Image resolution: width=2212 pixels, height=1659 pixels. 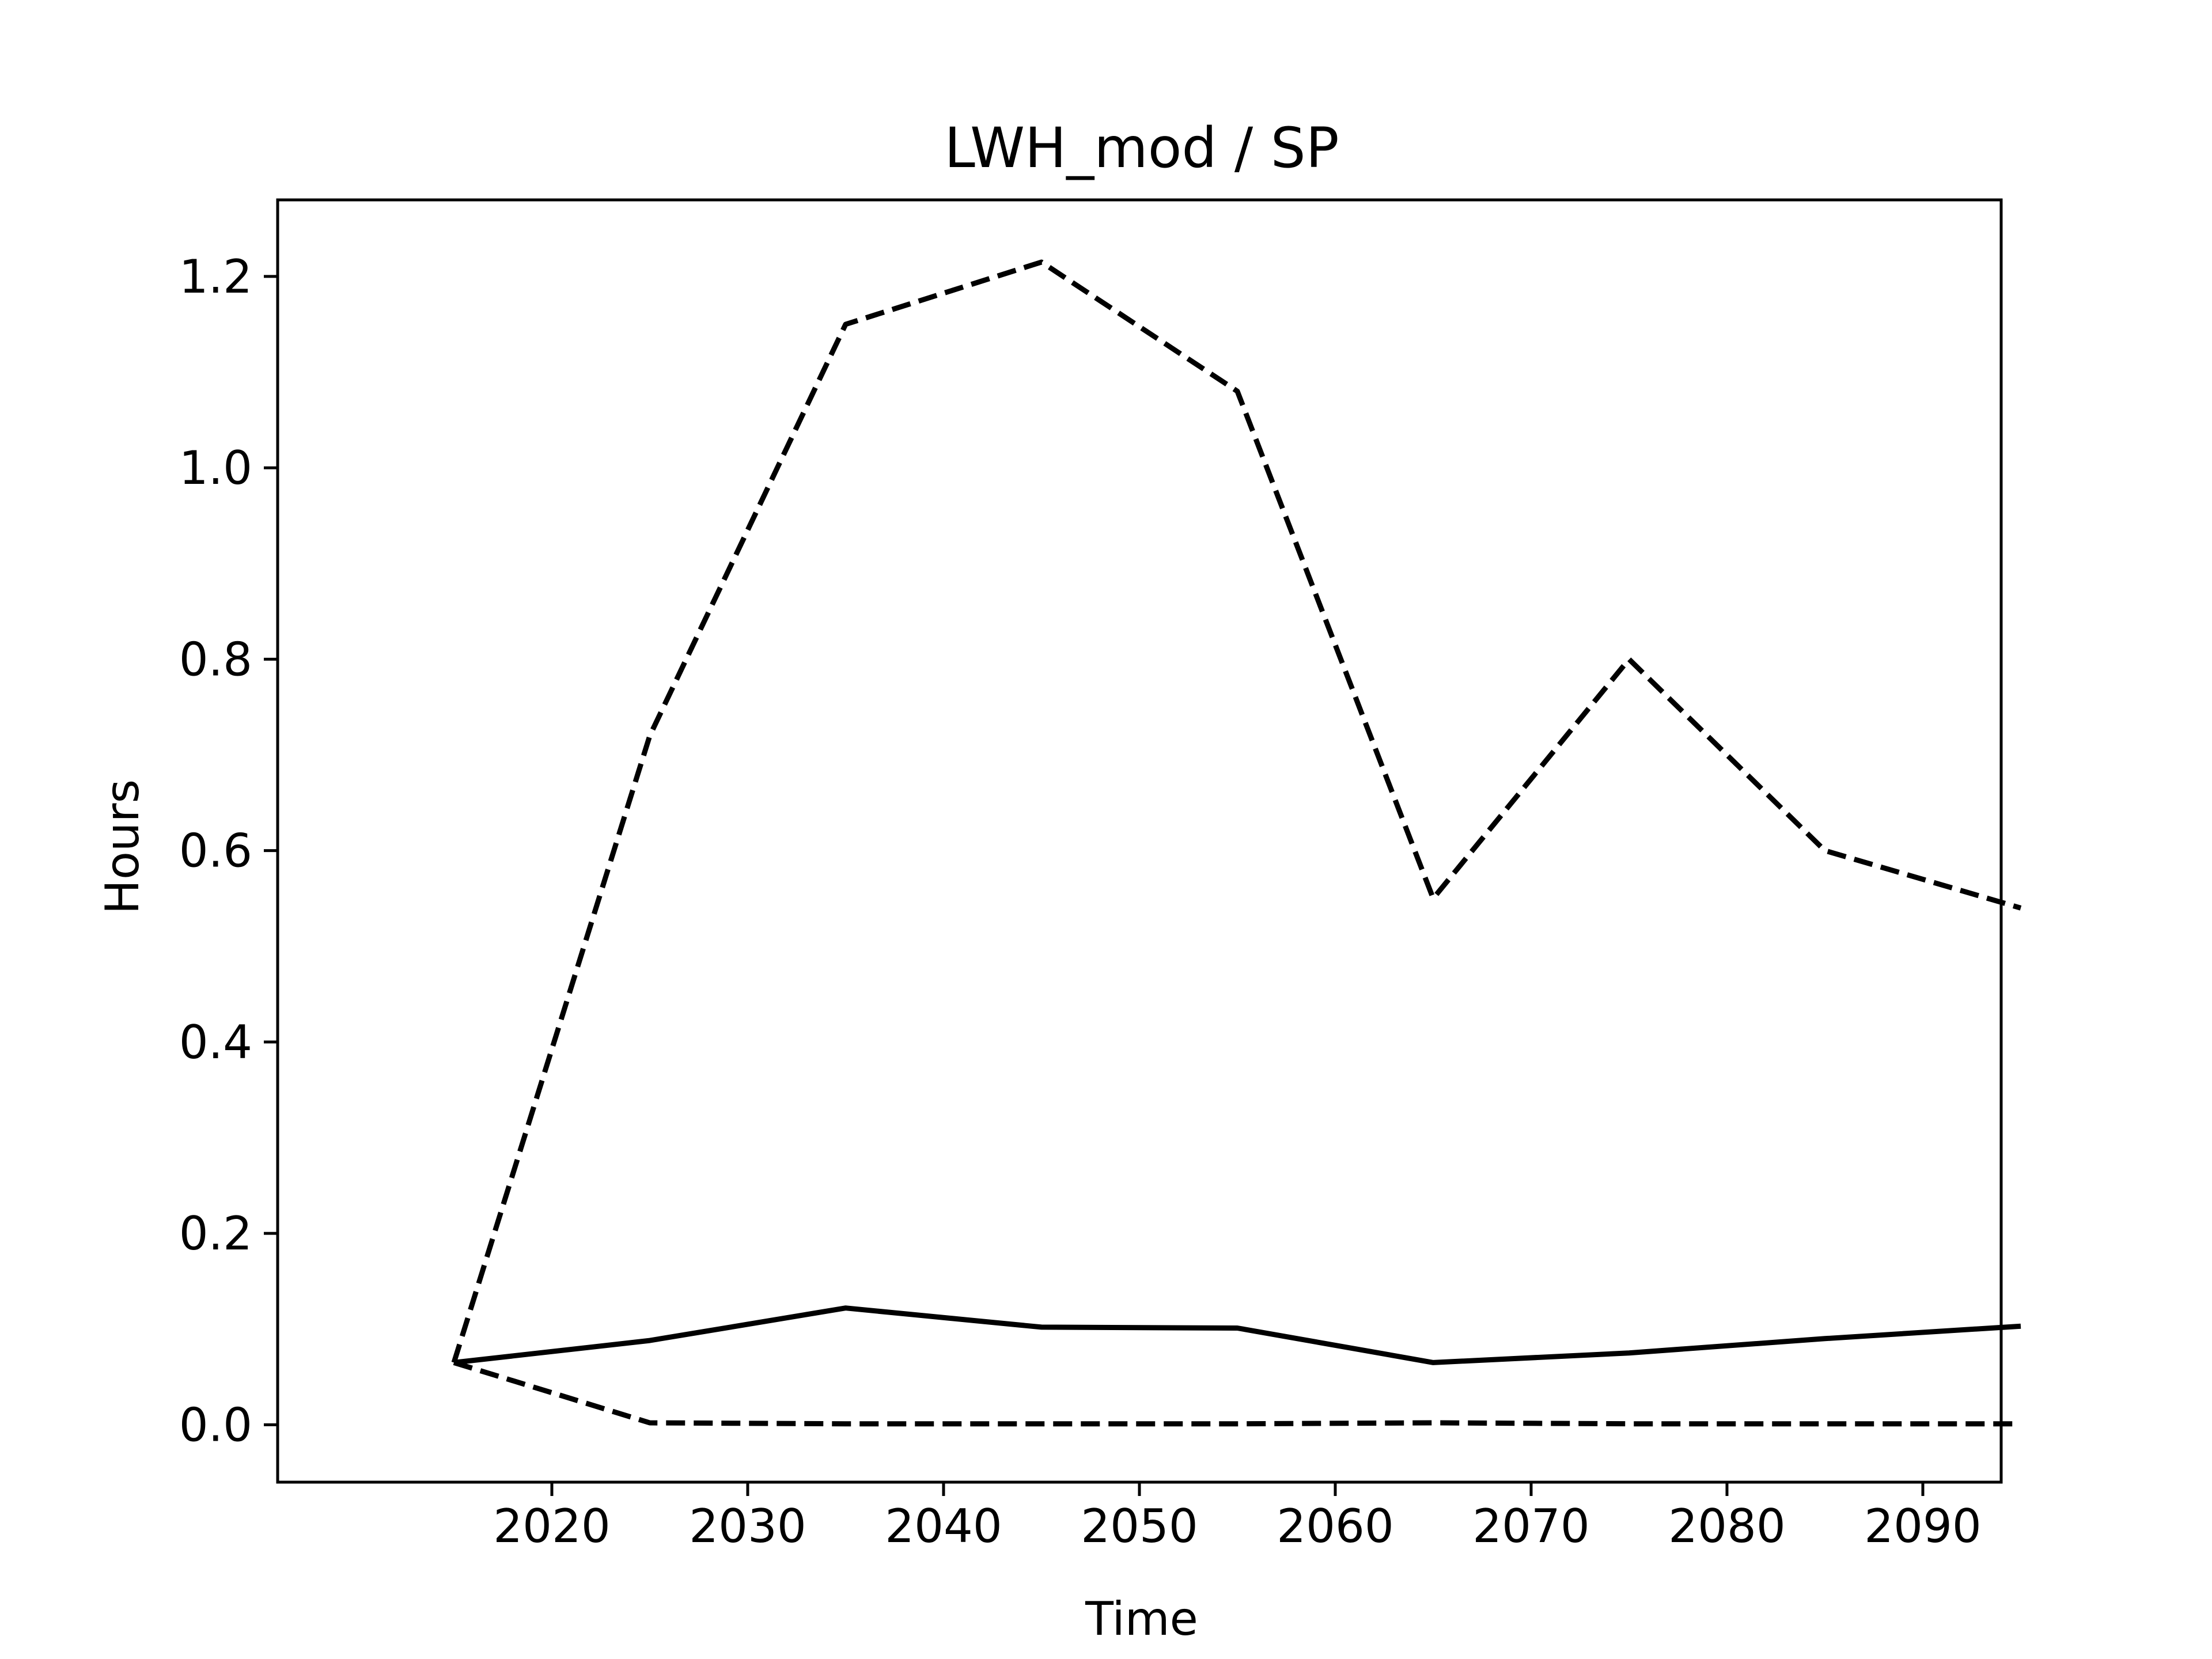 I want to click on x-tick-label: 2050, so click(x=1139, y=1526).